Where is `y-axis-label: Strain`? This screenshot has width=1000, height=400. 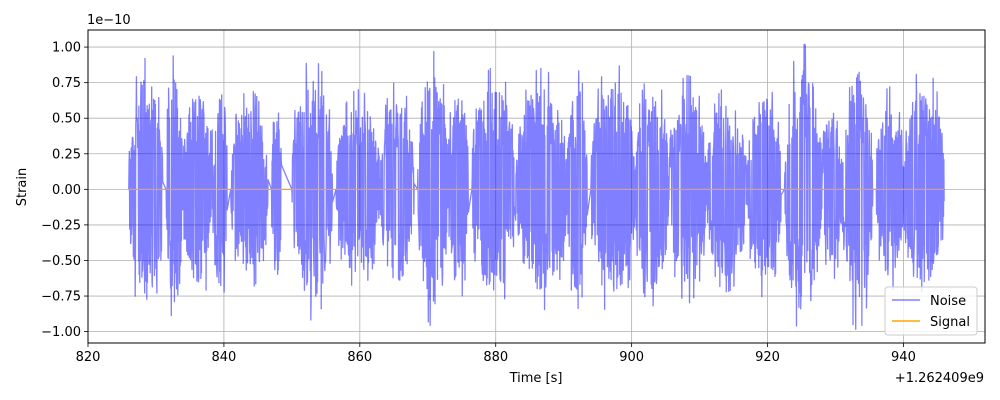 y-axis-label: Strain is located at coordinates (22, 187).